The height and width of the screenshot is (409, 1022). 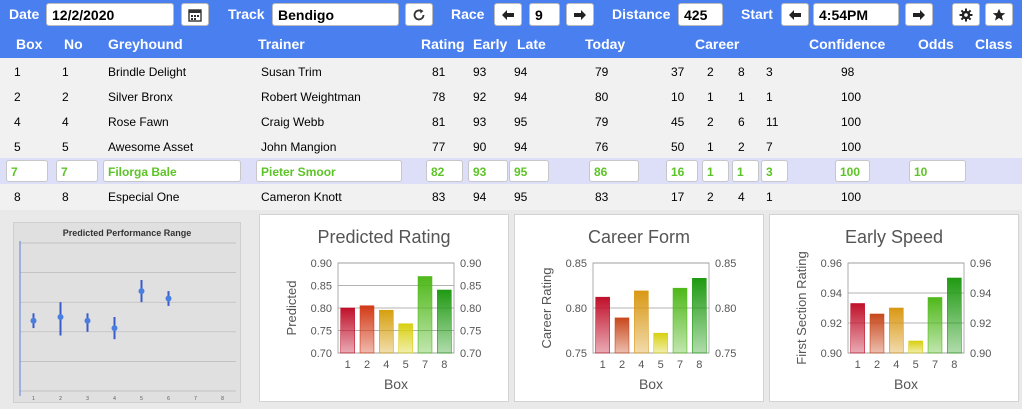 I want to click on cell-odds: 10, so click(x=937, y=171).